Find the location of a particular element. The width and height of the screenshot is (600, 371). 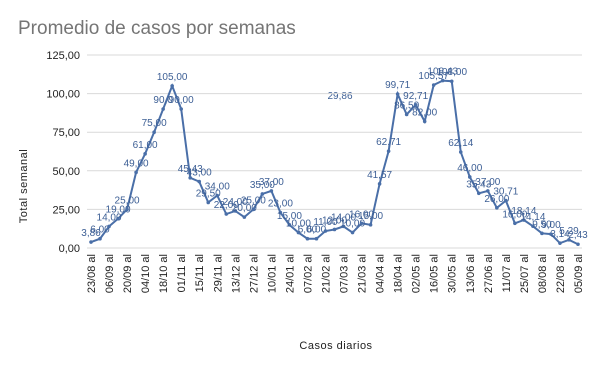

data-label: 90,0 is located at coordinates (163, 100).